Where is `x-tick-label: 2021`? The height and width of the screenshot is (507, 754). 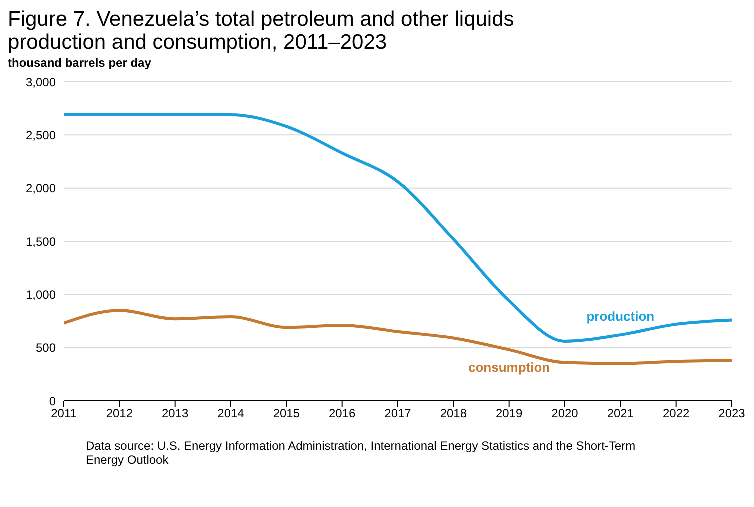
x-tick-label: 2021 is located at coordinates (620, 413).